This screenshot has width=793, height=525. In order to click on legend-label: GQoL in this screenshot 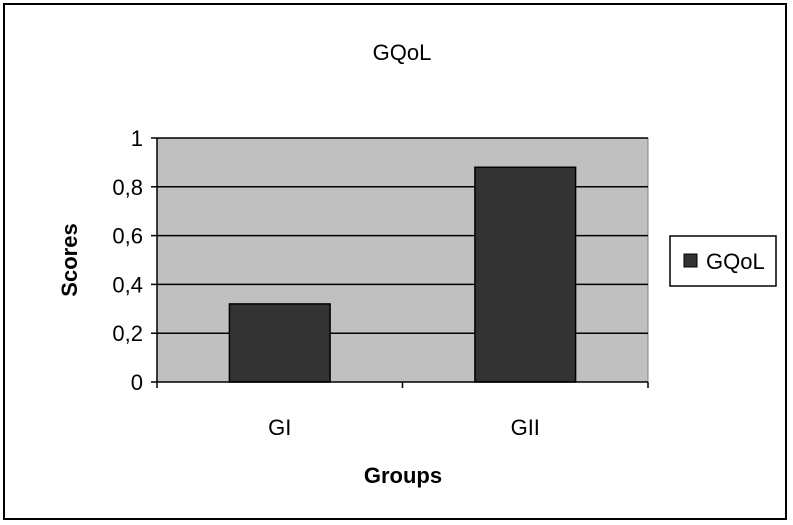, I will do `click(735, 261)`.